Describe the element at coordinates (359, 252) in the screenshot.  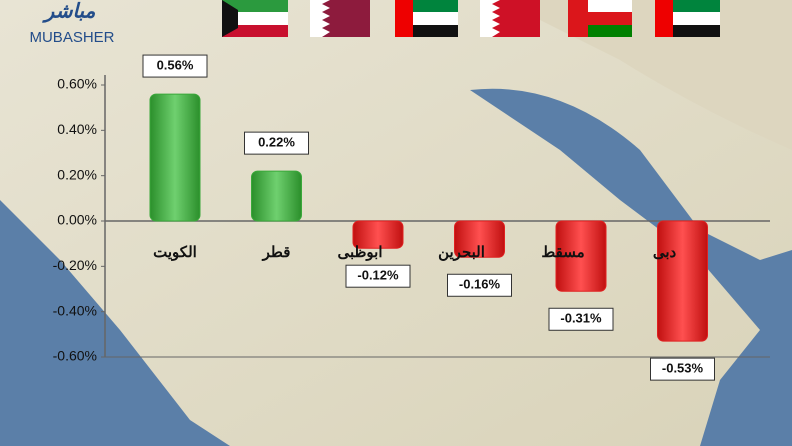
I see `x-tick-label: ابوظبى` at that location.